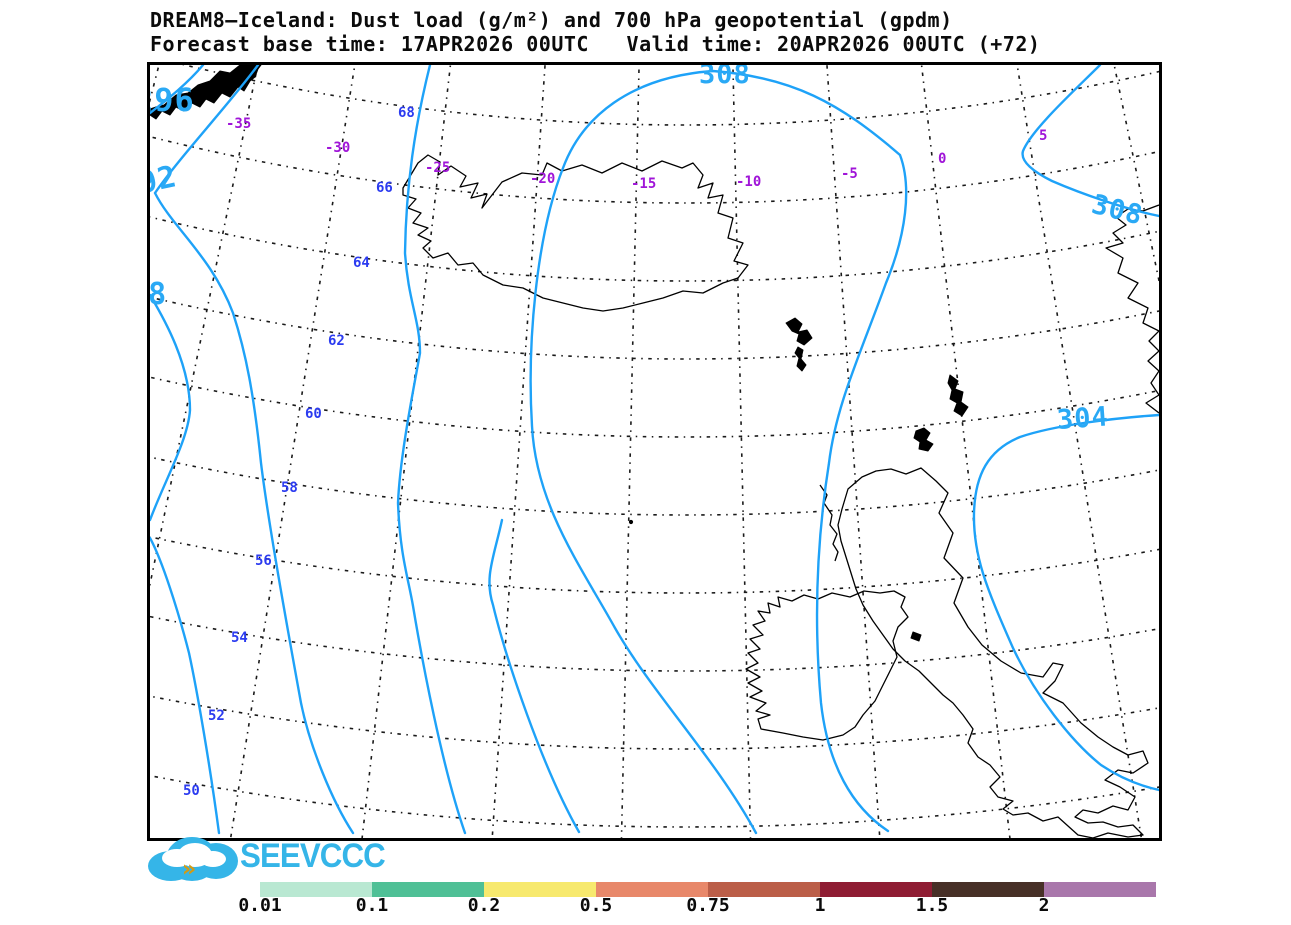 Image resolution: width=1291 pixels, height=925 pixels. What do you see at coordinates (958, 395) in the screenshot?
I see `coast-shetland` at bounding box center [958, 395].